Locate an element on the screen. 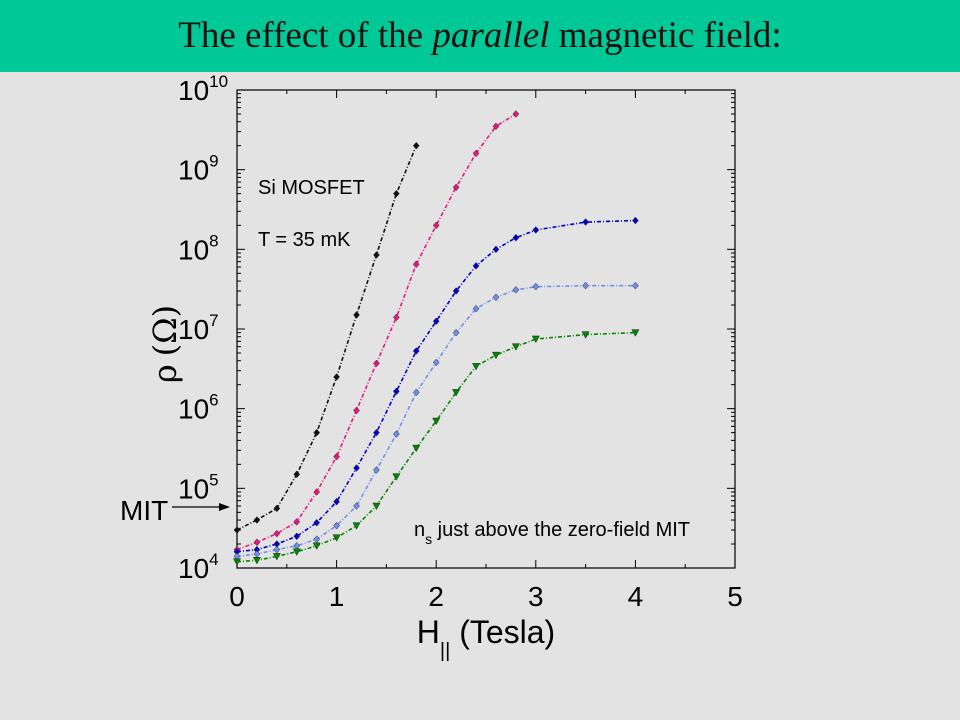 This screenshot has height=720, width=960. y-tick-label: 10⁸ is located at coordinates (198, 248).